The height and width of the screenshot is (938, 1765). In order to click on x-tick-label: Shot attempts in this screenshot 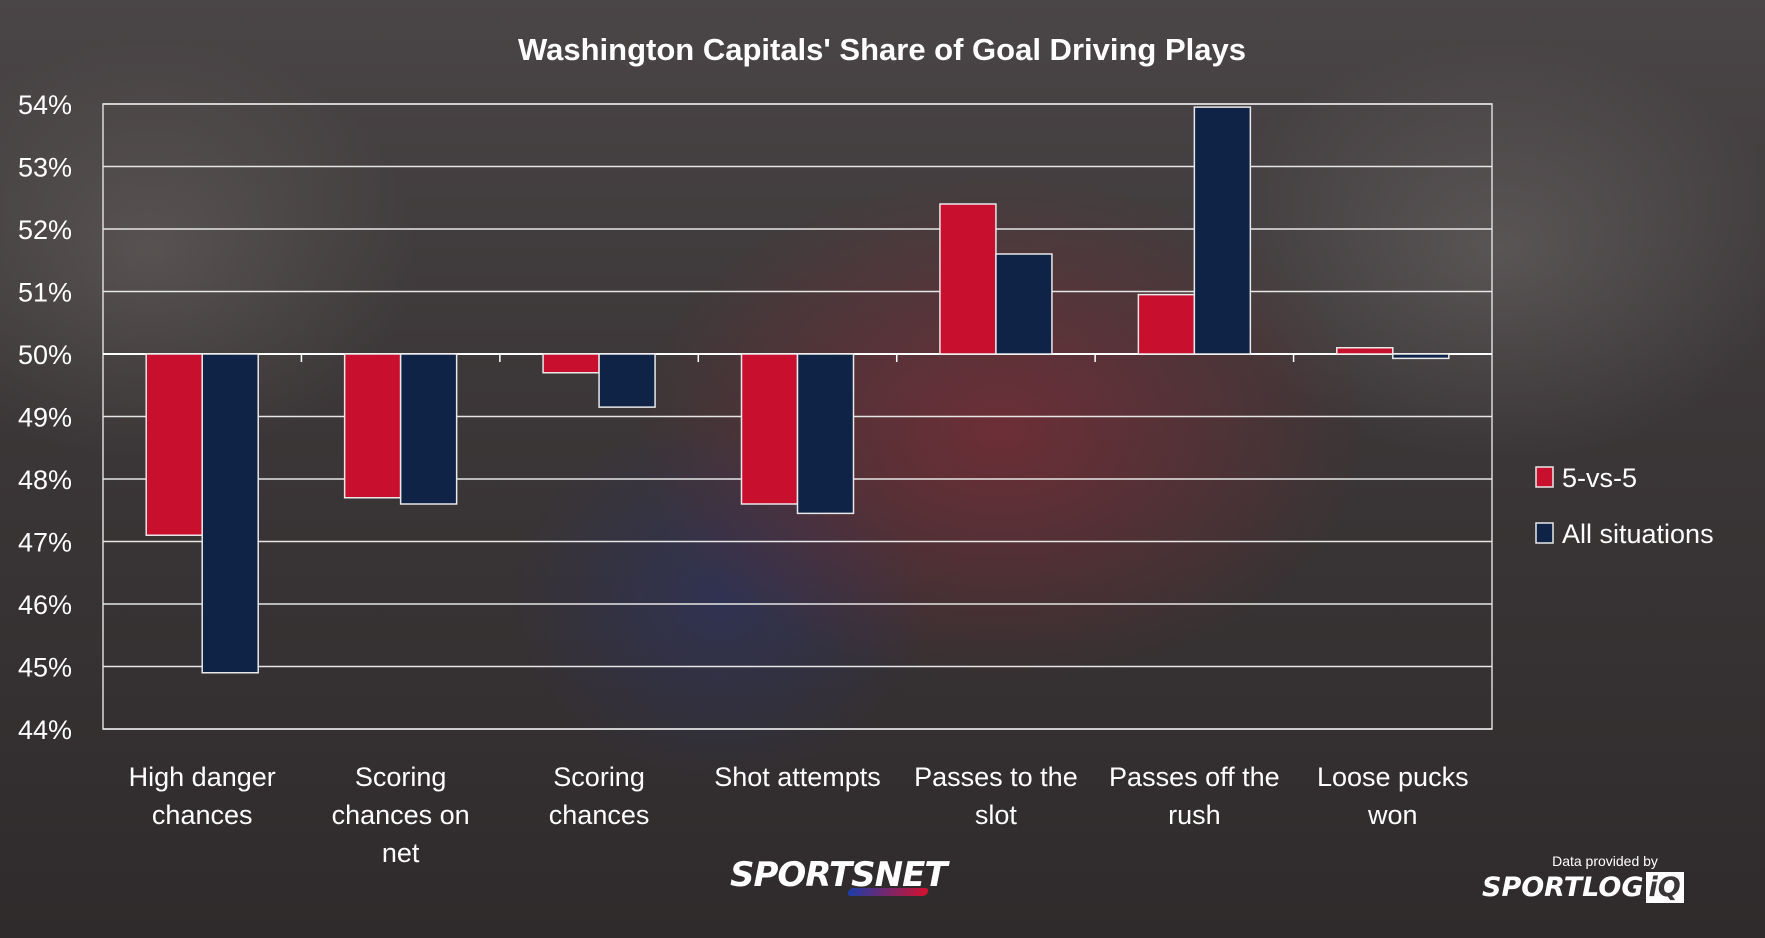, I will do `click(797, 777)`.